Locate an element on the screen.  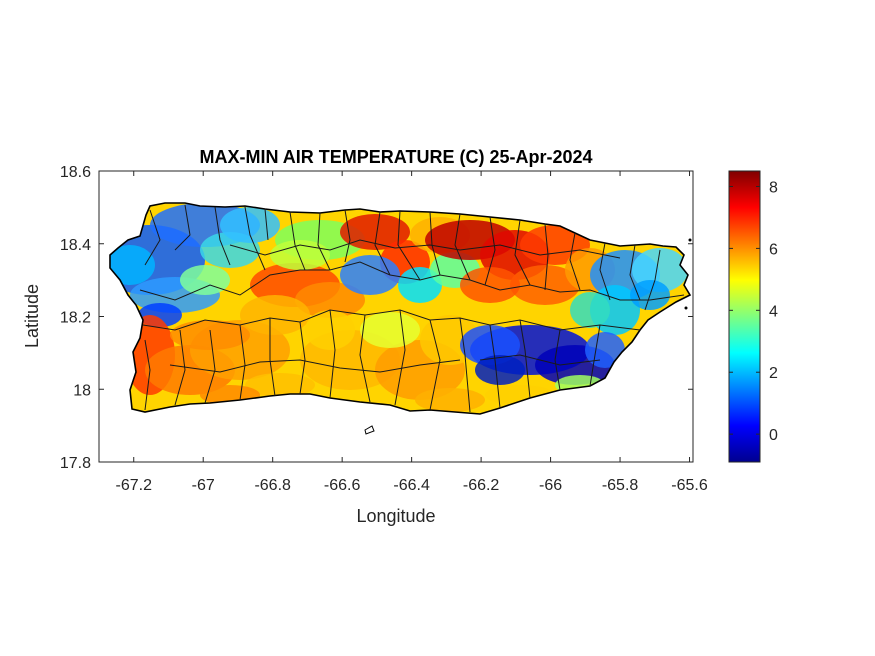
colorbar-tick-label: 4 is located at coordinates (773, 311).